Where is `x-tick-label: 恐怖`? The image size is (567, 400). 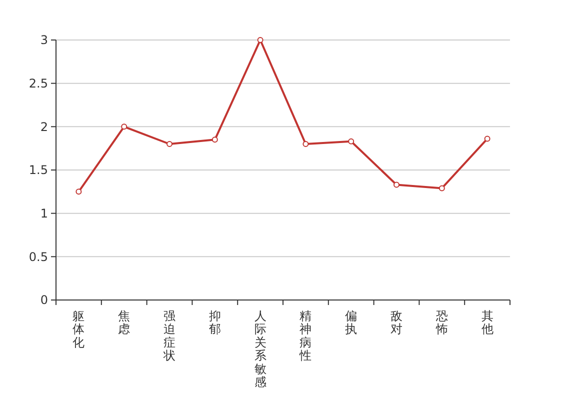 x-tick-label: 恐怖 is located at coordinates (441, 322).